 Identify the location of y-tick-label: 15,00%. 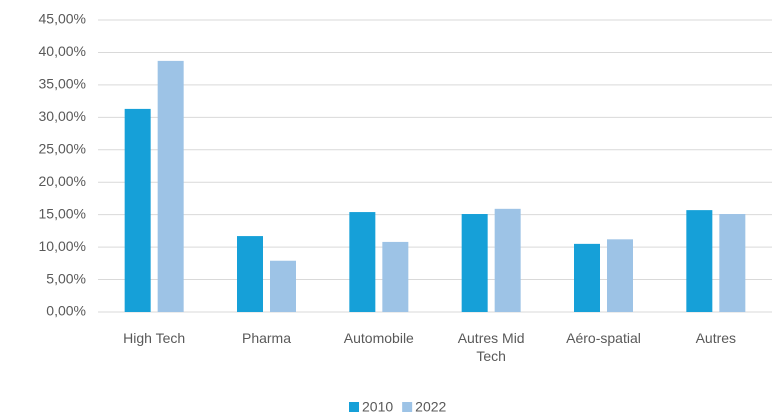
(62, 213).